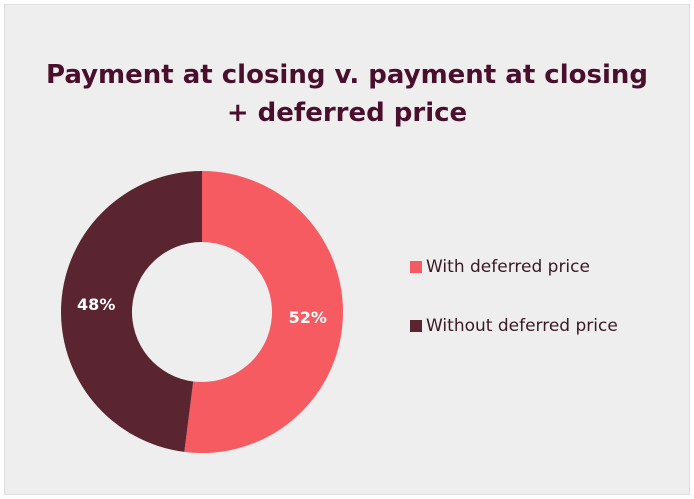  What do you see at coordinates (508, 267) in the screenshot?
I see `legend-text: With deferred price` at bounding box center [508, 267].